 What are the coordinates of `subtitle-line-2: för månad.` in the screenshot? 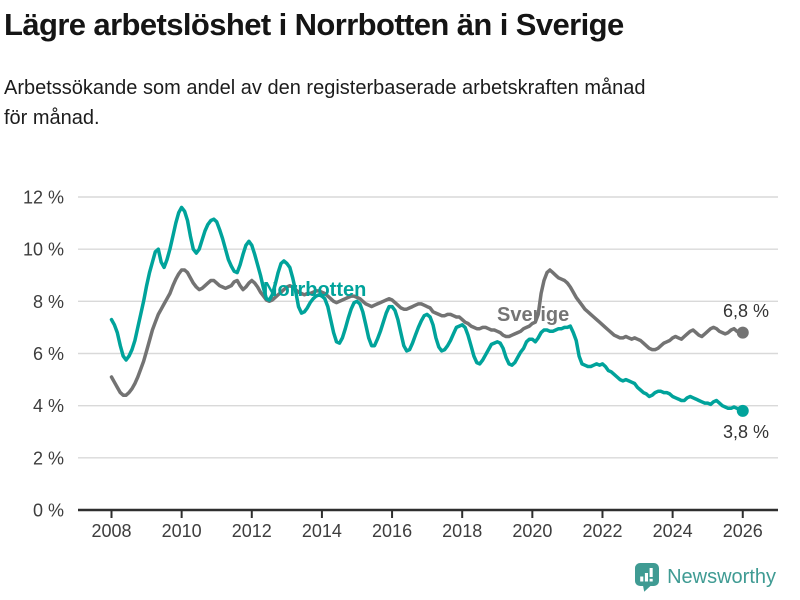 It's located at (52, 117).